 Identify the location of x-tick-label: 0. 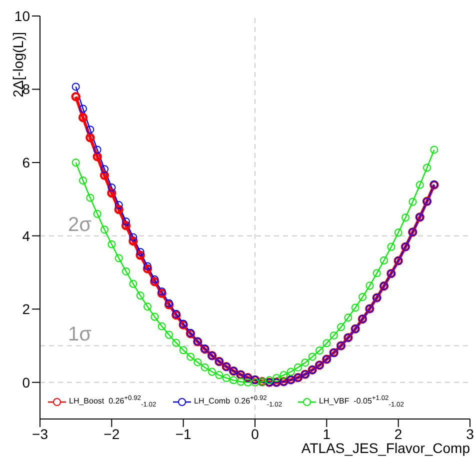
(255, 434).